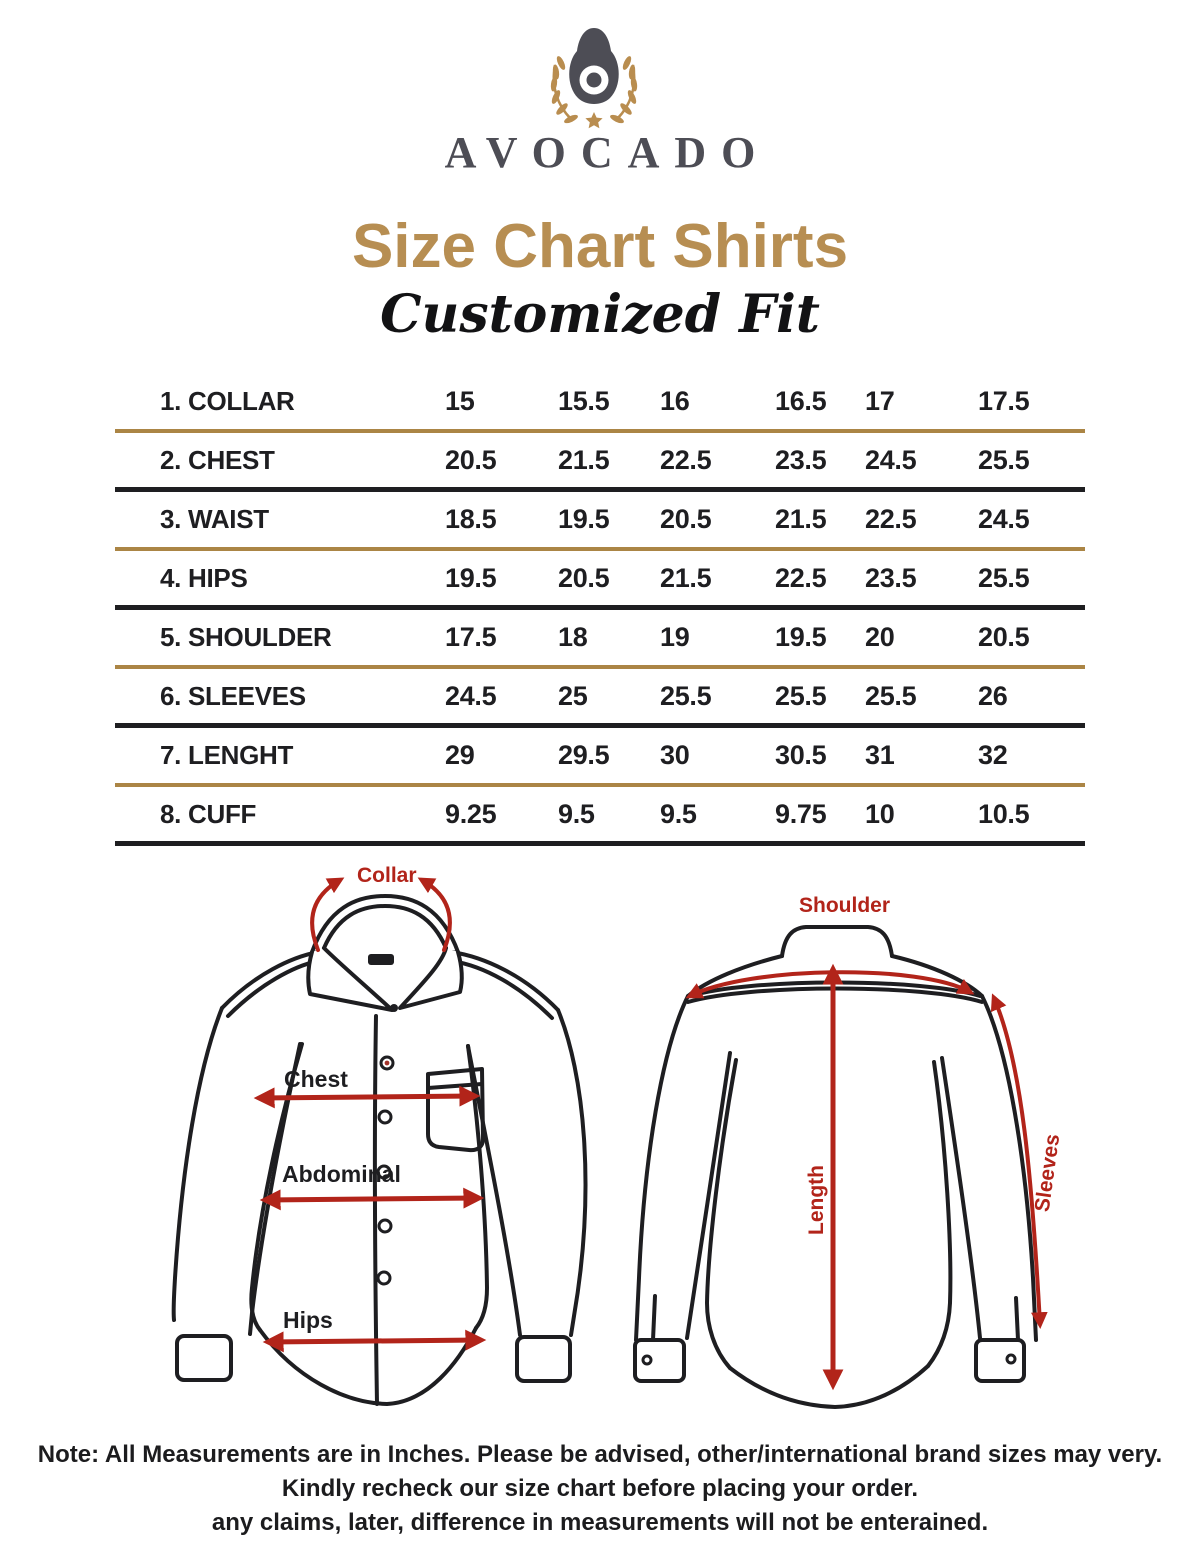 The image size is (1200, 1553). Describe the element at coordinates (341, 1174) in the screenshot. I see `abdominal-label: Abdominal` at that location.